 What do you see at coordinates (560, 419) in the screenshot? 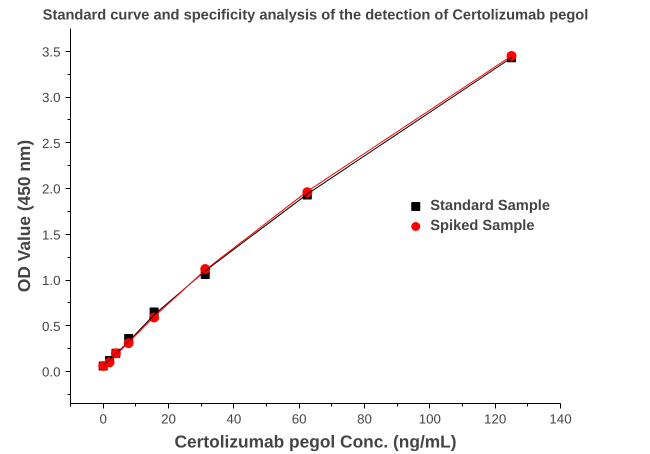
I see `x-tick-label: 140` at bounding box center [560, 419].